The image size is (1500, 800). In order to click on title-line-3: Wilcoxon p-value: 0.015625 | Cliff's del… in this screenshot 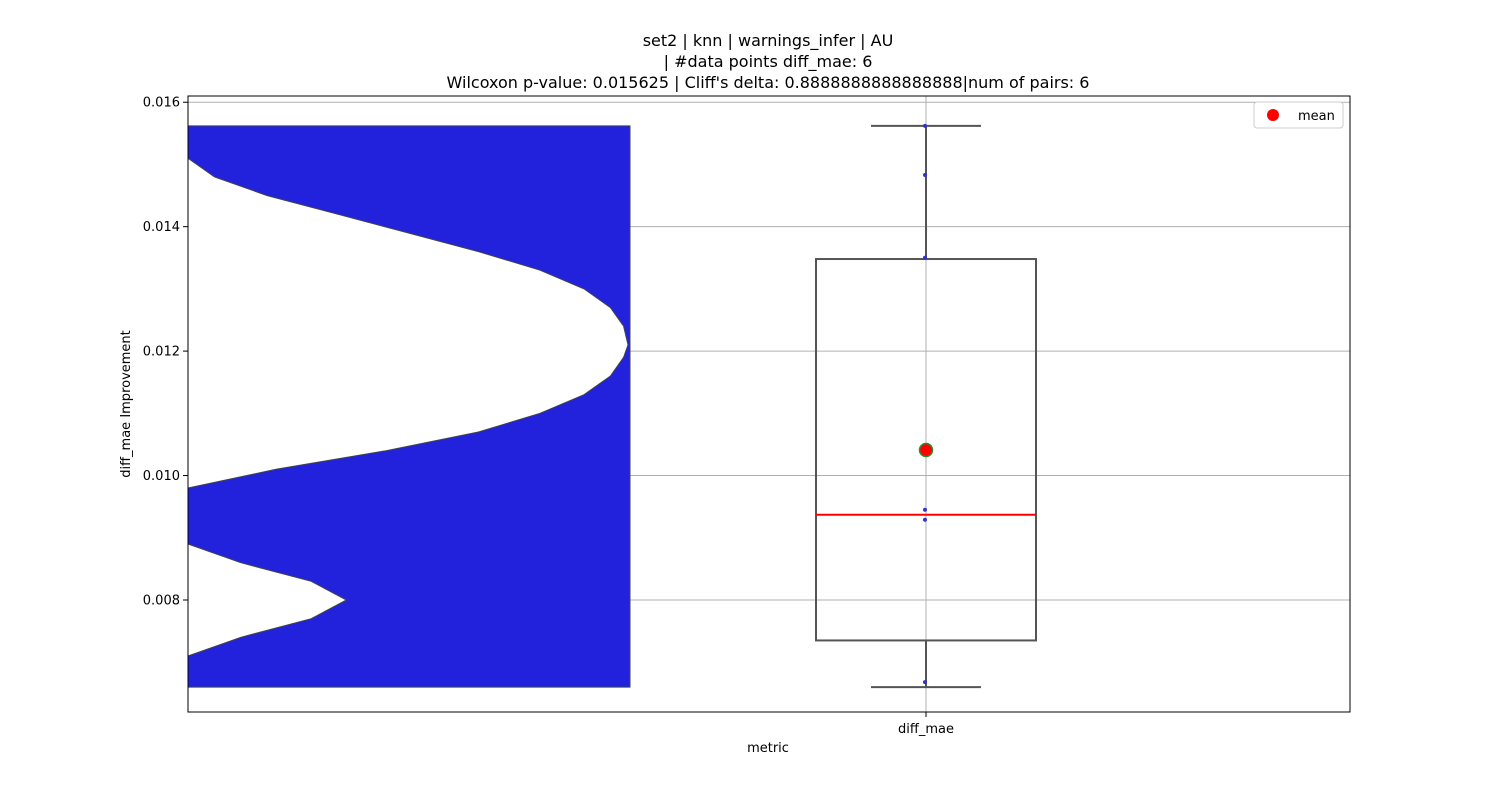, I will do `click(768, 82)`.